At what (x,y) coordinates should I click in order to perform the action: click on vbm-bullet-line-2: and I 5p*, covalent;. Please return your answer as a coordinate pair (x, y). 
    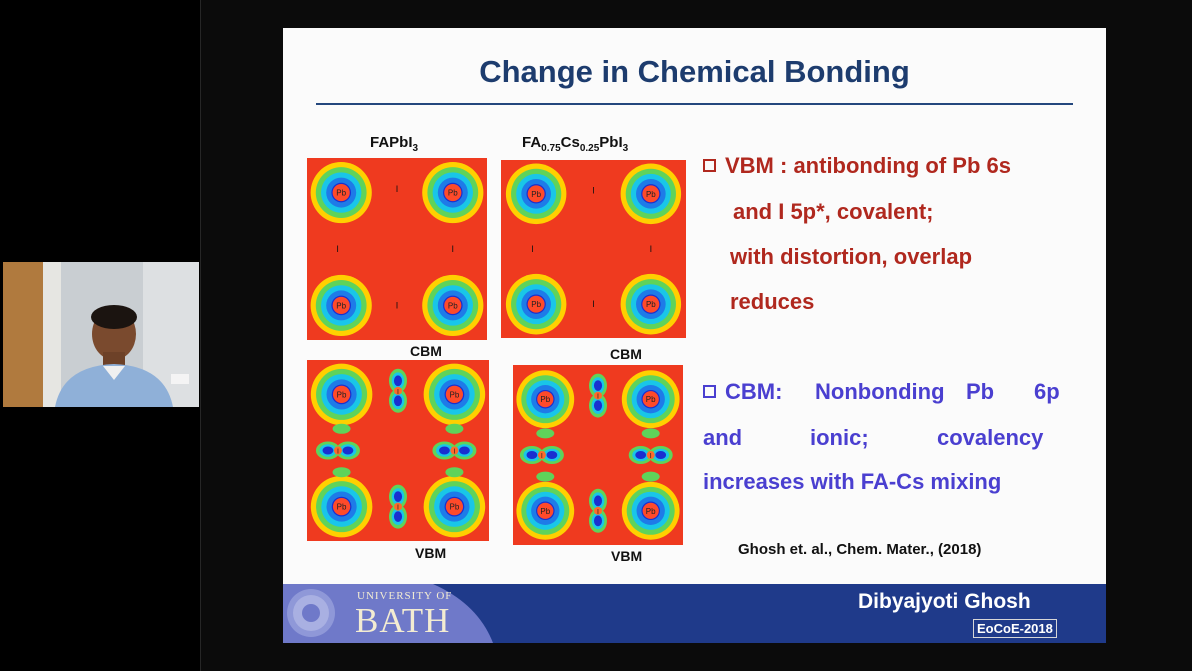
    Looking at the image, I should click on (833, 211).